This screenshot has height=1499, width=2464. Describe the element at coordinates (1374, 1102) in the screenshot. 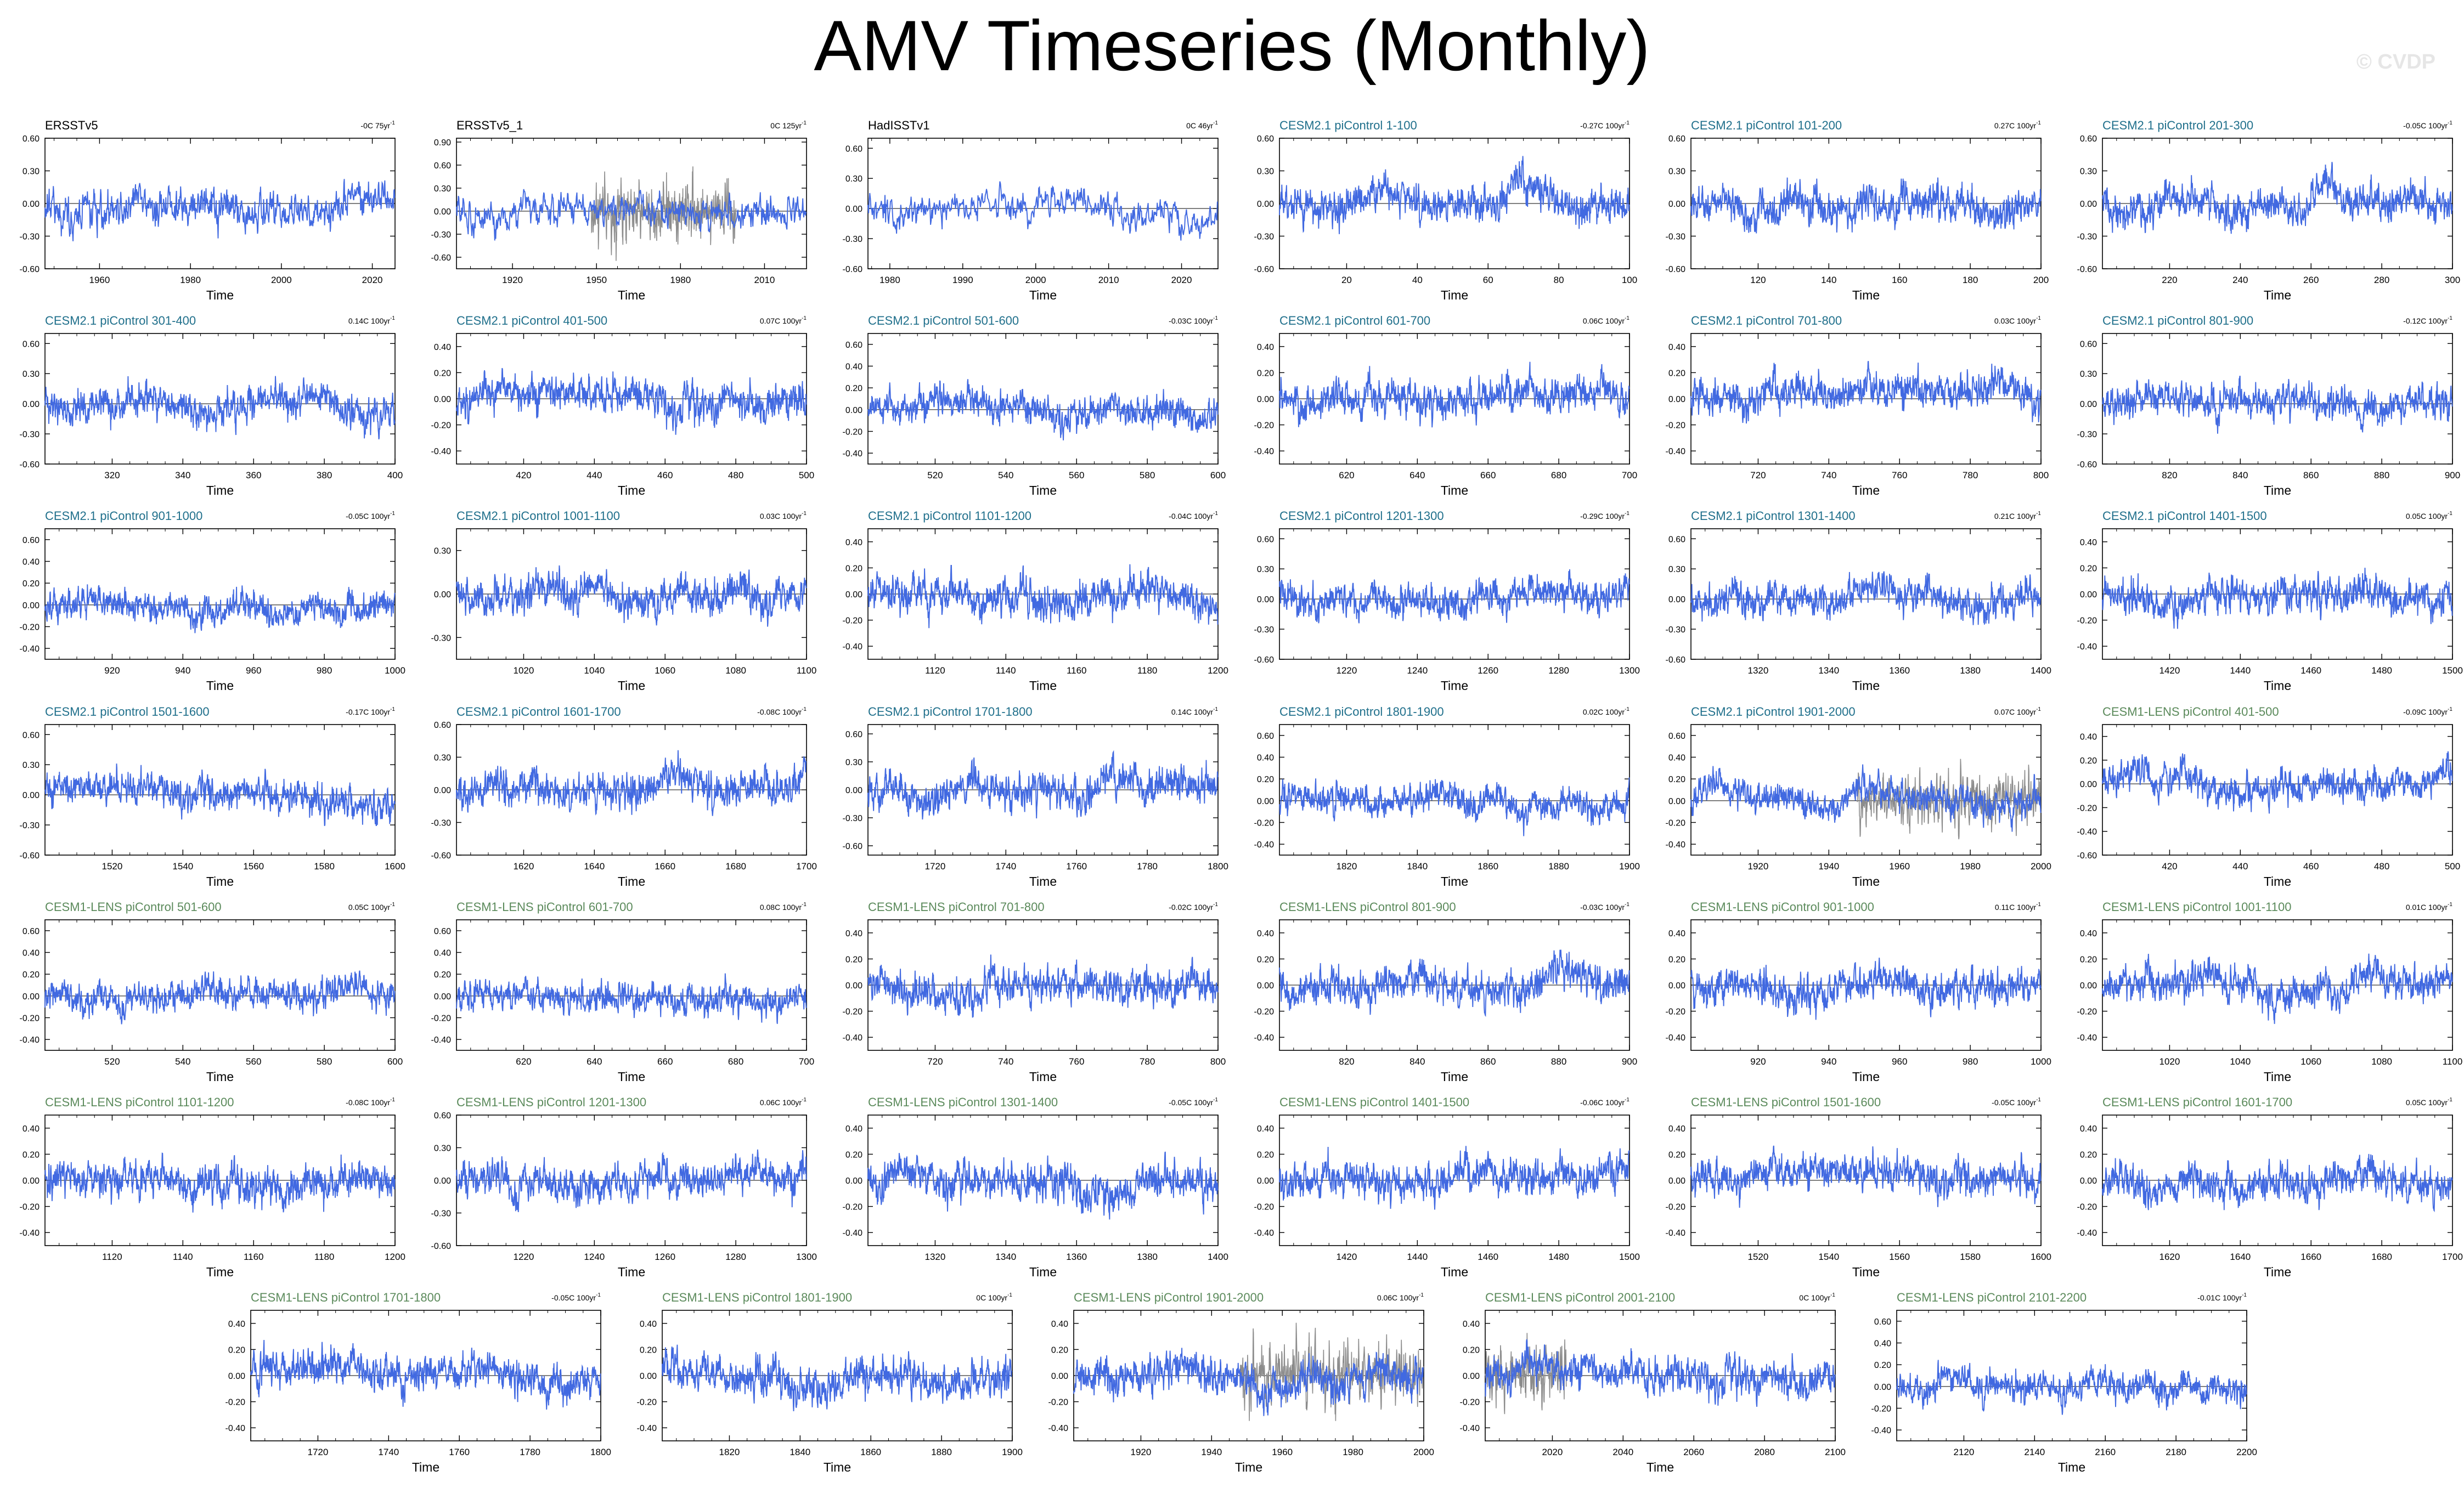

I see `panel-title: CESM1-LENS piControl 1401-1500` at that location.